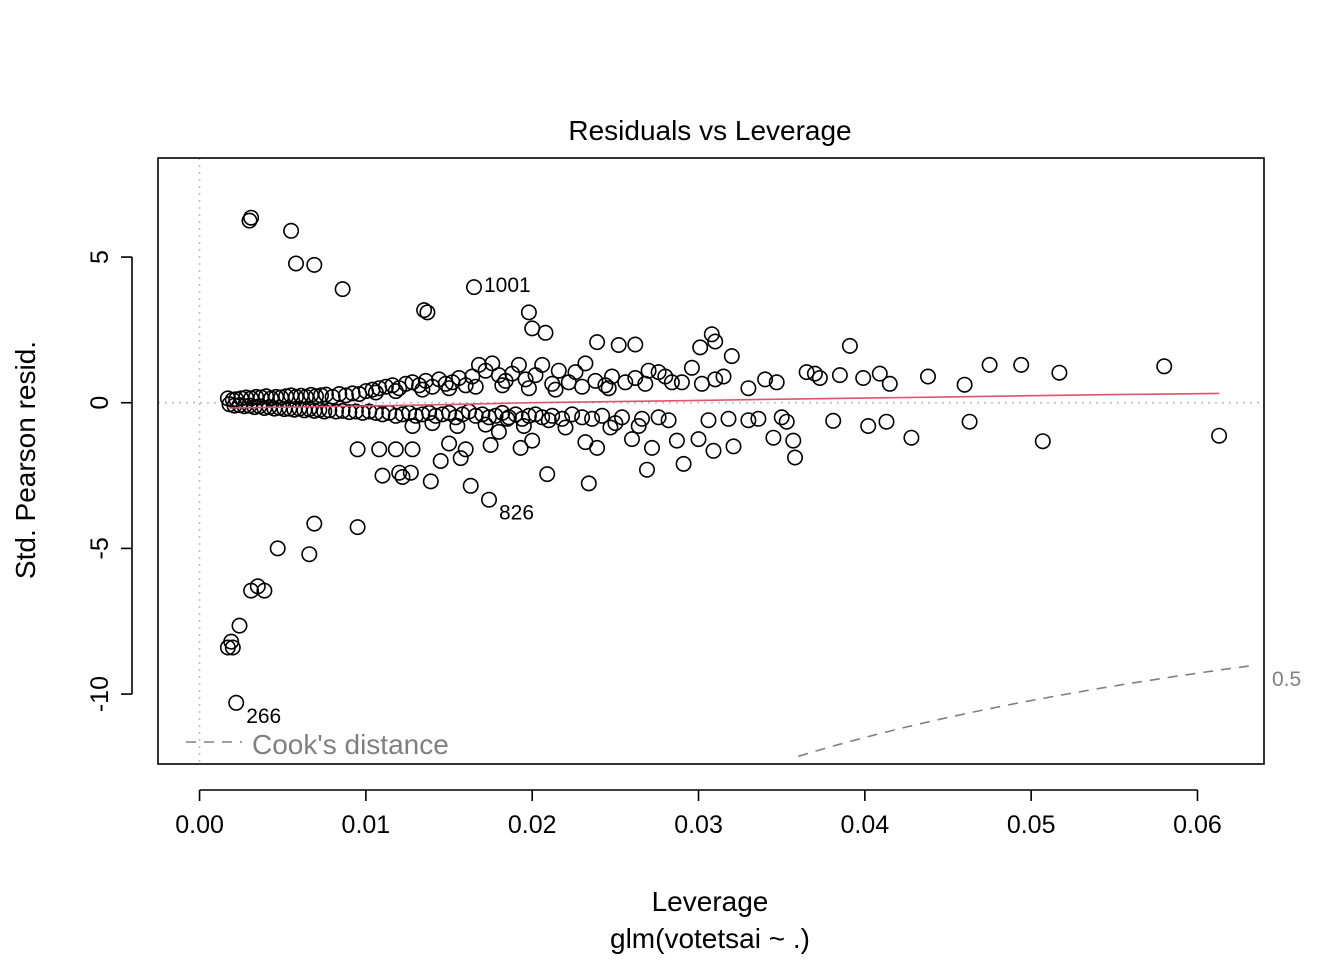 The height and width of the screenshot is (965, 1344). I want to click on point-label-1001: 1001, so click(507, 285).